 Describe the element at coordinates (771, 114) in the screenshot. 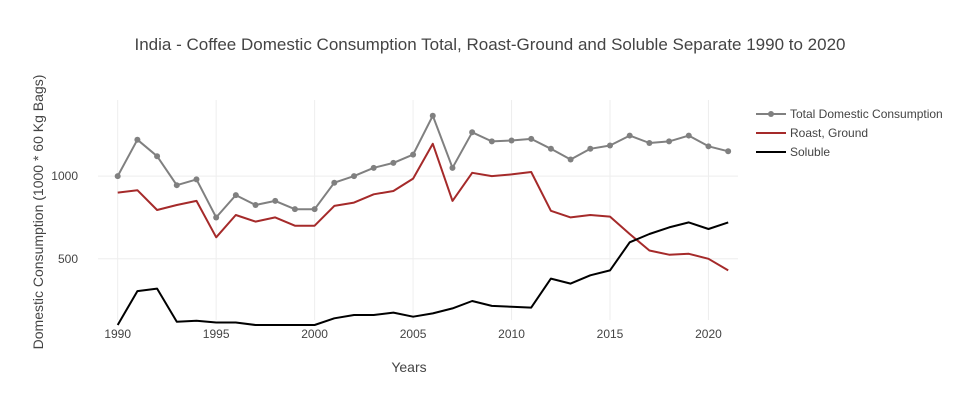

I see `legend-marker` at that location.